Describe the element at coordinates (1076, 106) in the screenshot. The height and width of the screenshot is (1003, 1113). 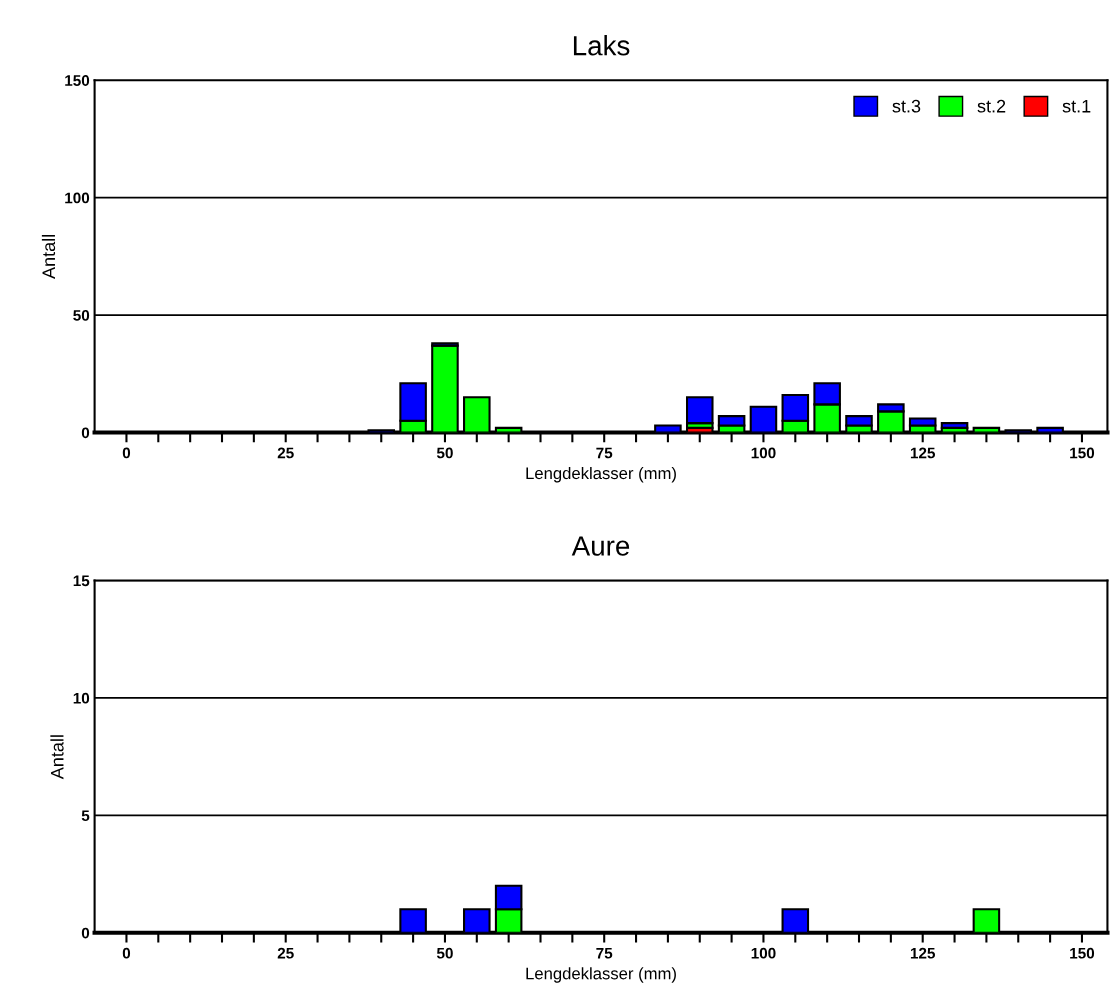
I see `legend-label: st.1` at that location.